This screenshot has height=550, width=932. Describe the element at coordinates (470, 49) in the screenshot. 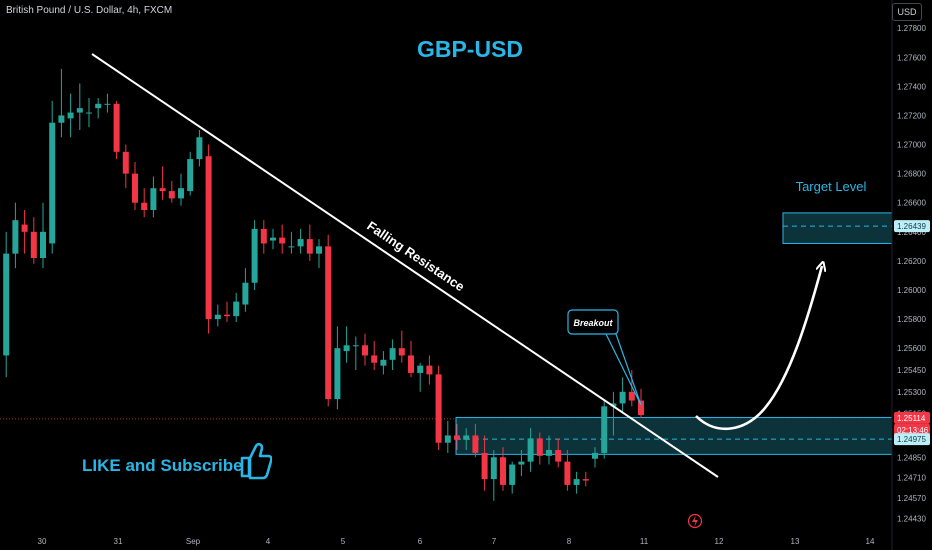

I see `chart-title: GBP-USD` at that location.